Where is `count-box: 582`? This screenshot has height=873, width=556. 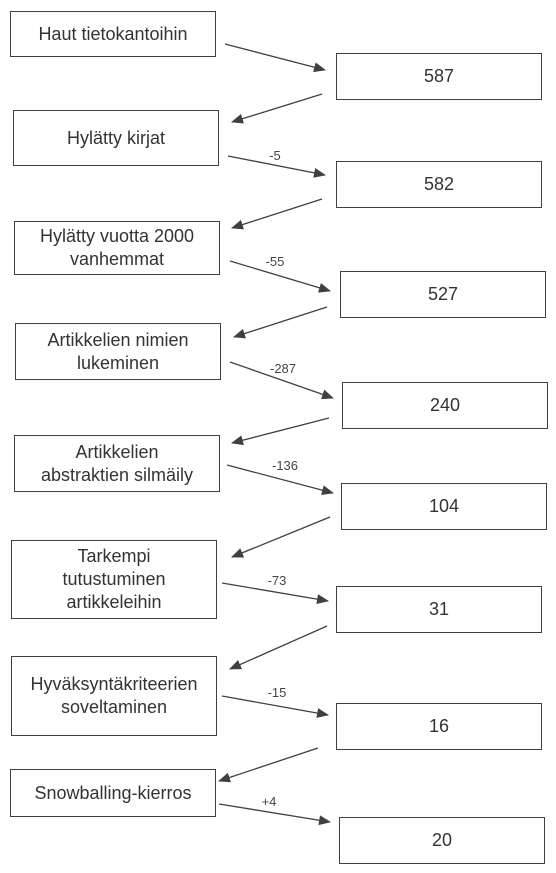
count-box: 582 is located at coordinates (439, 184).